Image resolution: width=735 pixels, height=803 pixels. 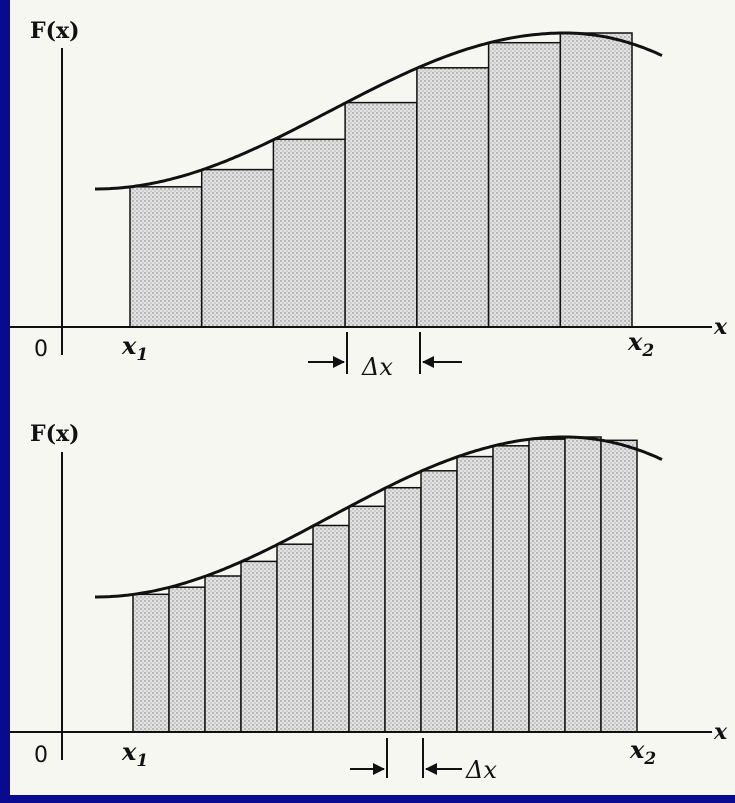 What do you see at coordinates (720, 732) in the screenshot?
I see `x-axis-label-bottom: x` at bounding box center [720, 732].